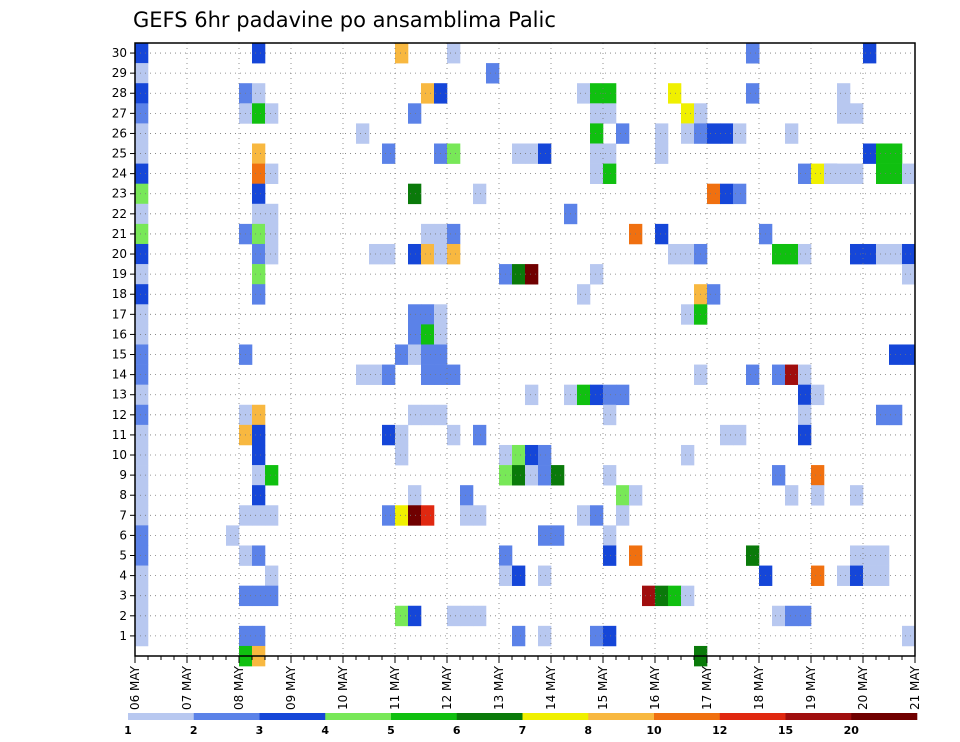 The width and height of the screenshot is (960, 742). I want to click on y-tick-label: 21, so click(119, 234).